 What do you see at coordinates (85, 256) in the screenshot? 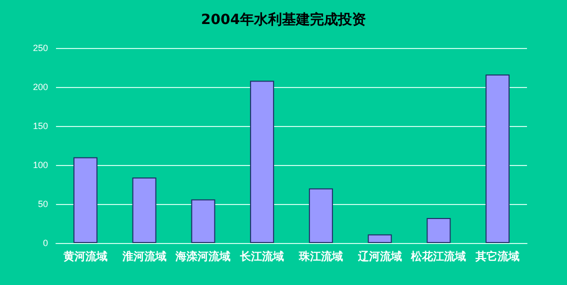
I see `x-tick-label: 黄河流域` at bounding box center [85, 256].